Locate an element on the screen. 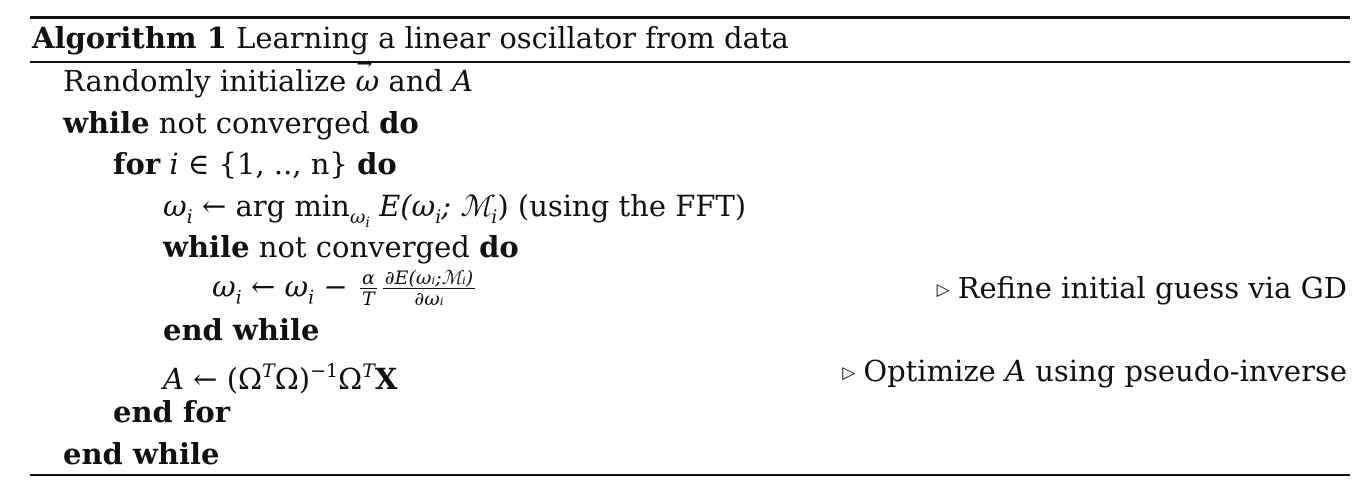 The image size is (1365, 490). end-for: end for is located at coordinates (172, 412).